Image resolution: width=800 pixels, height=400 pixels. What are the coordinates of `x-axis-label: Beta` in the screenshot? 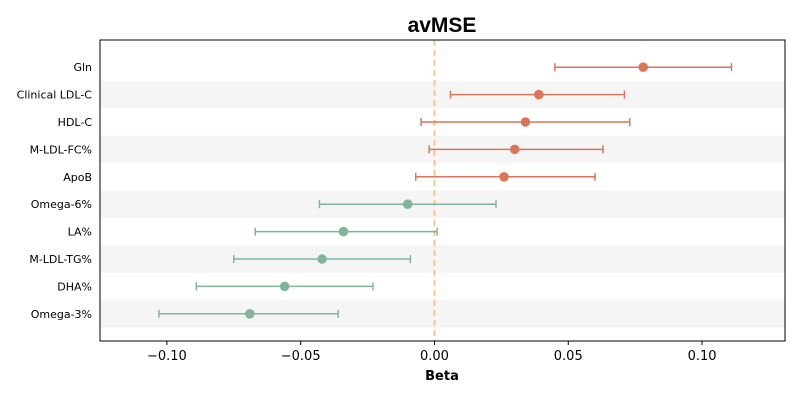 It's located at (442, 376).